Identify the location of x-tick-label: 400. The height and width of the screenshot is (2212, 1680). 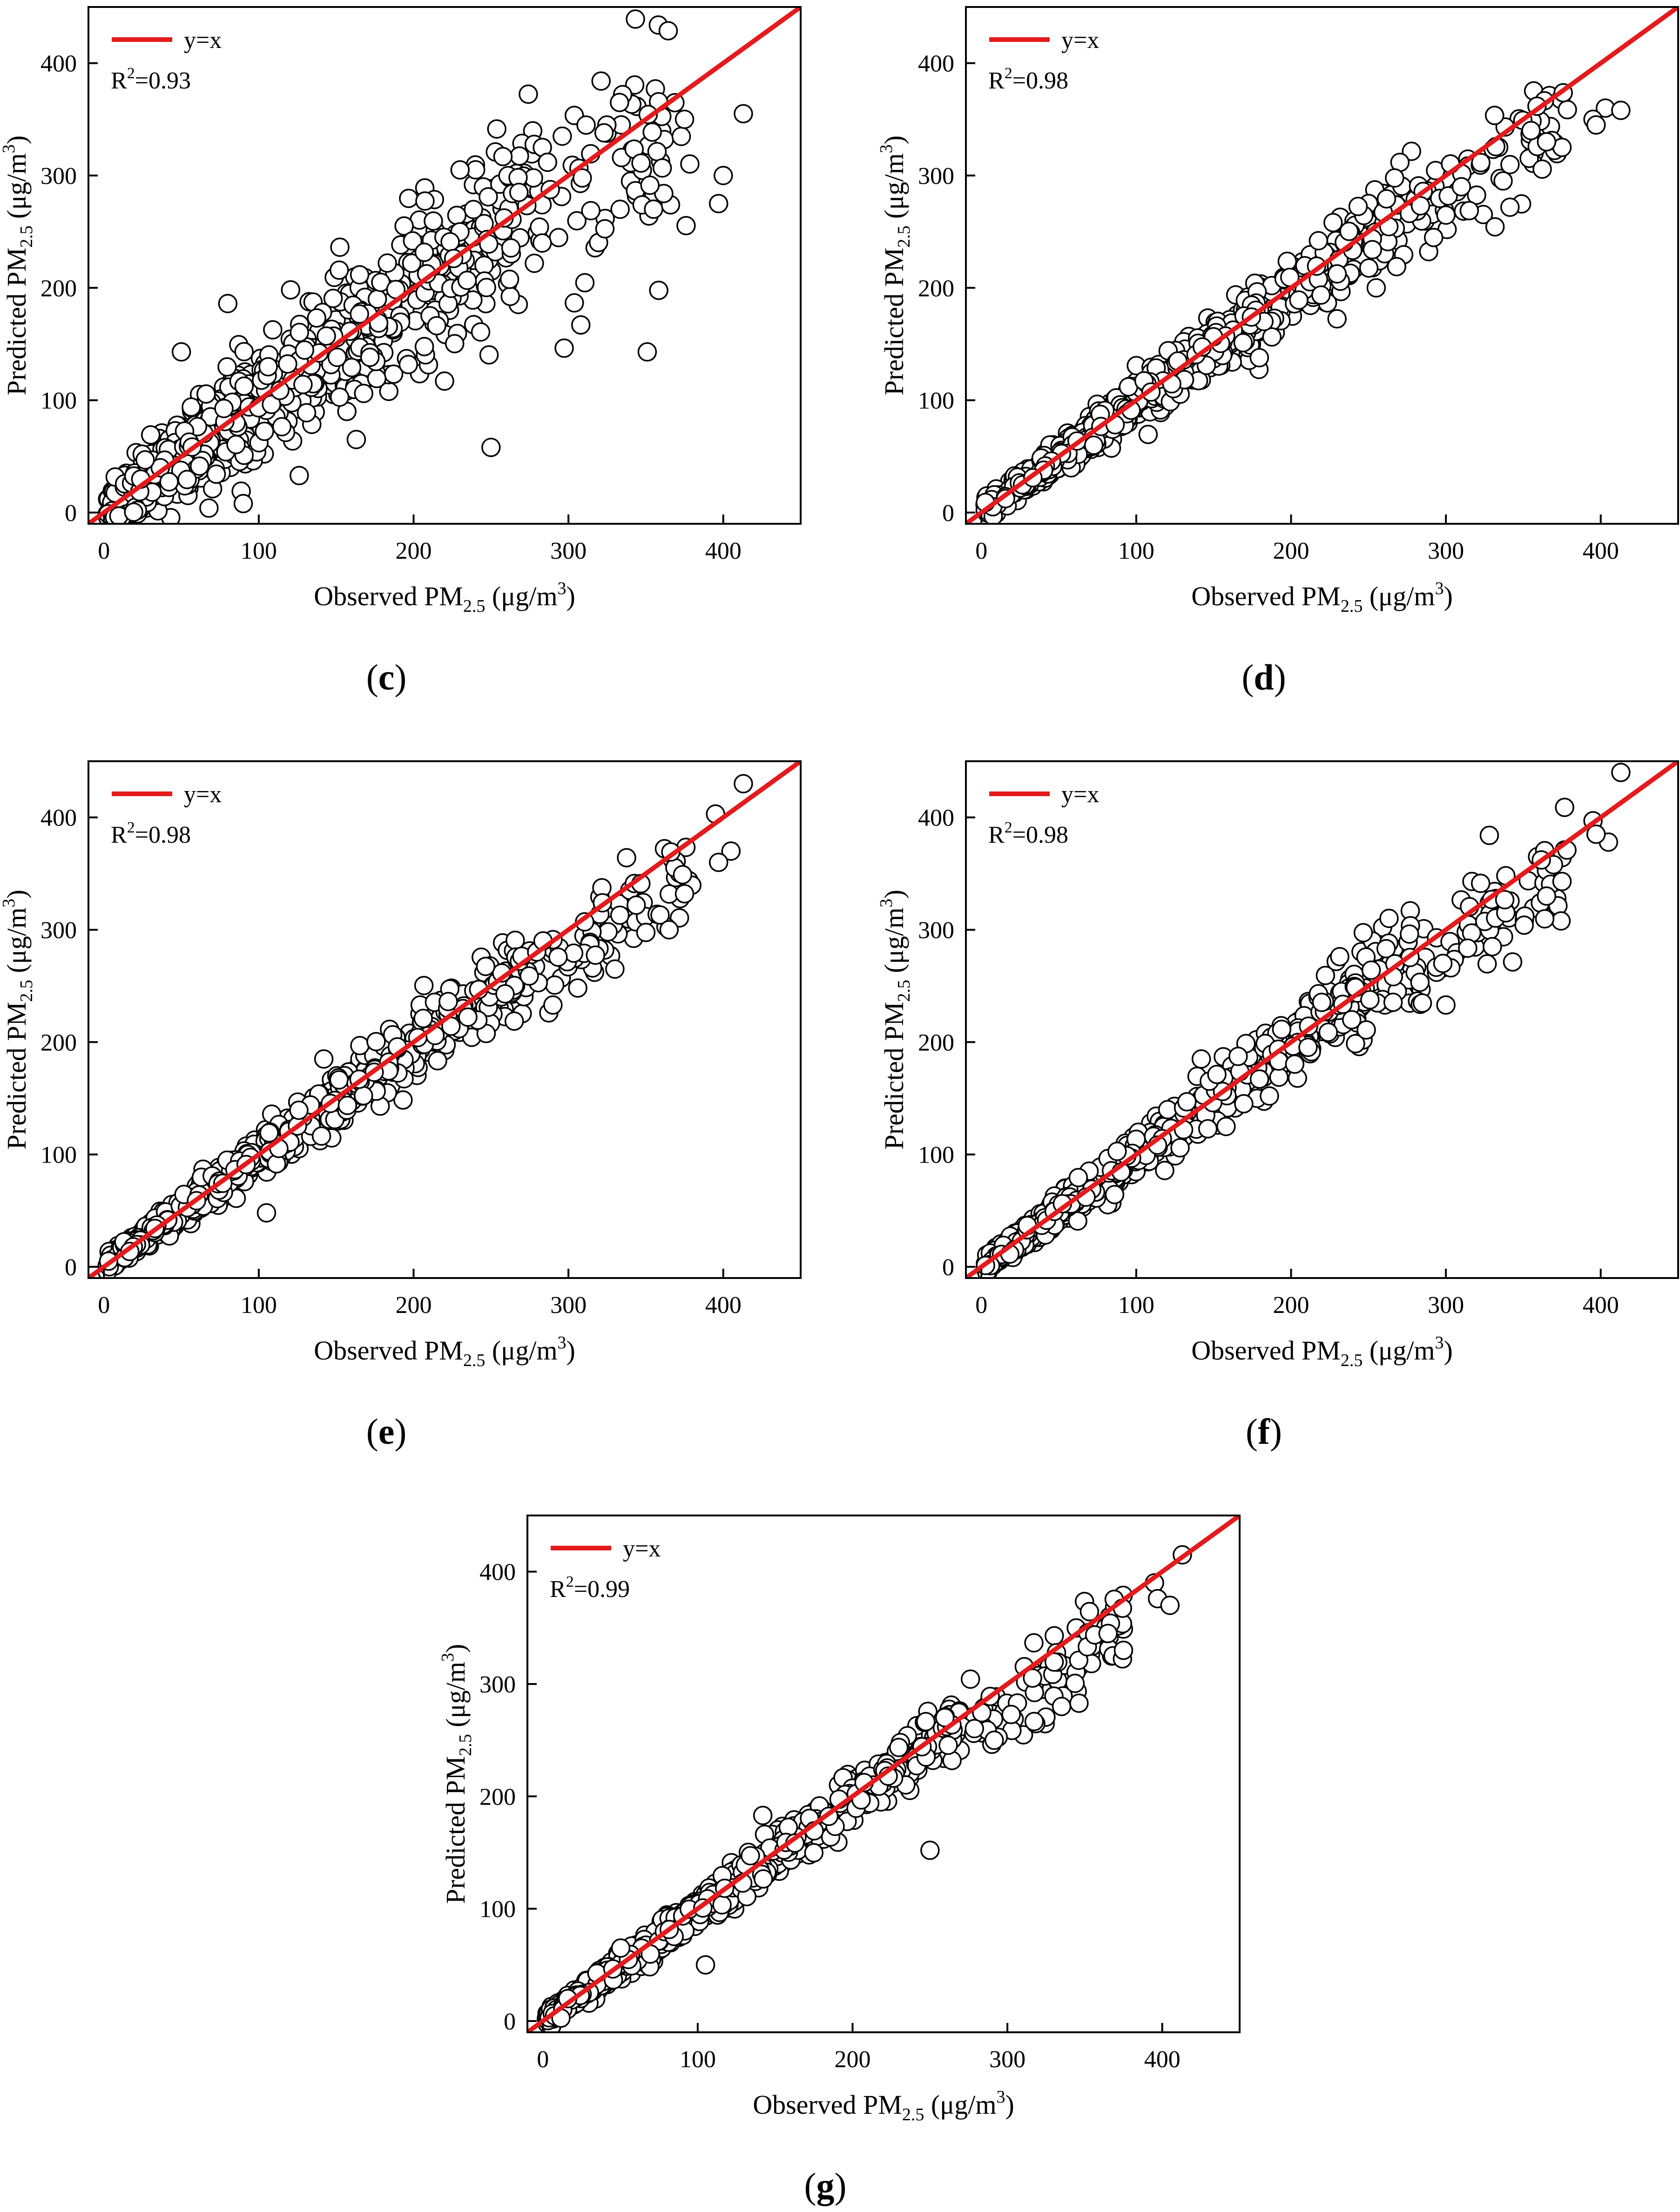
(1601, 551).